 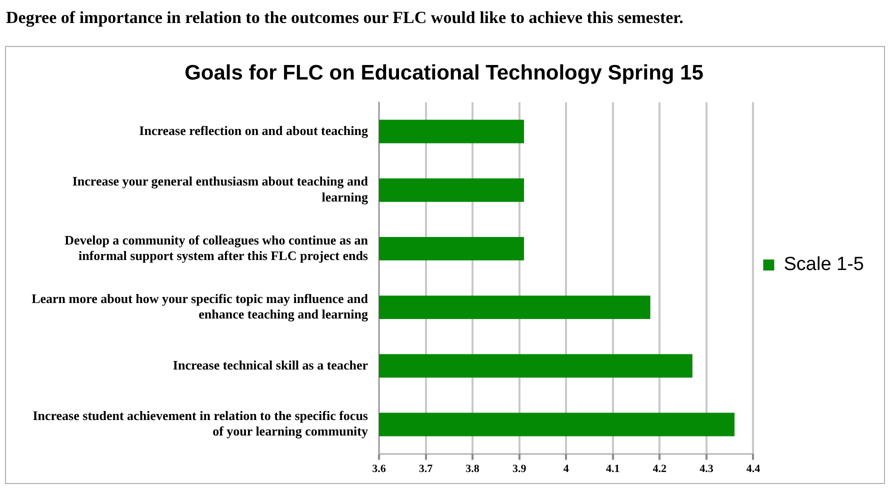 I want to click on x-tick-label: 4.2, so click(x=660, y=469).